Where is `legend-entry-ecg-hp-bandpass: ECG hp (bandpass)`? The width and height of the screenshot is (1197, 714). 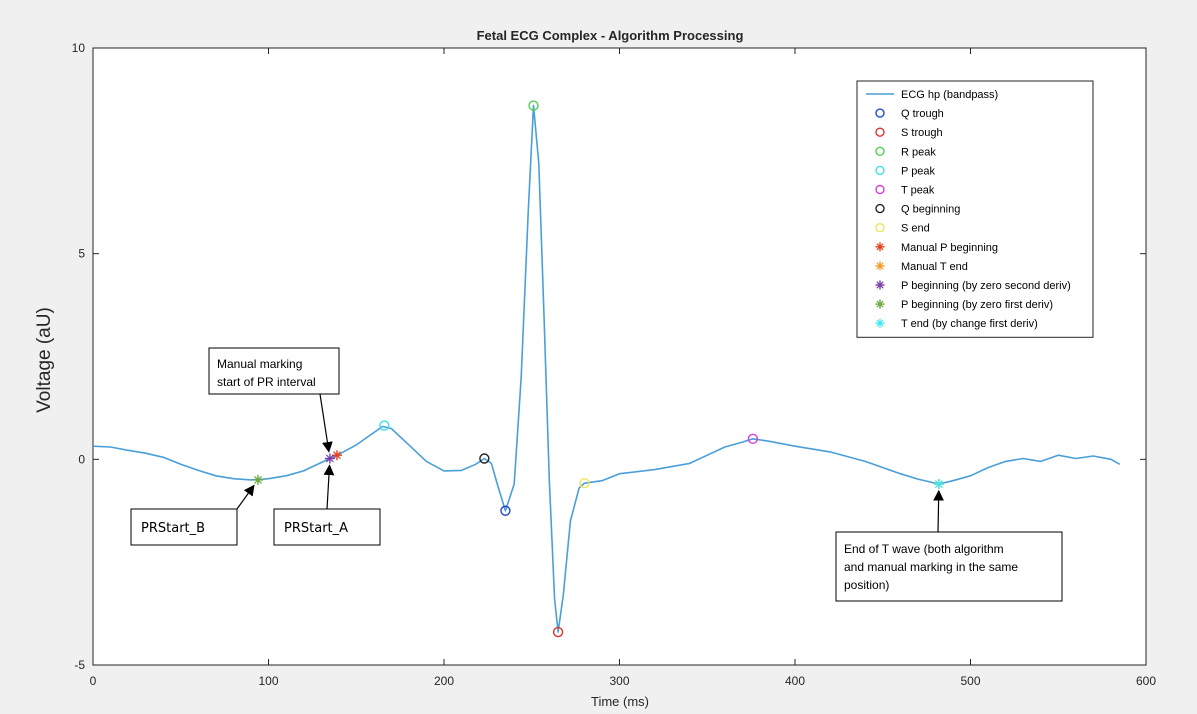
legend-entry-ecg-hp-bandpass: ECG hp (bandpass) is located at coordinates (949, 95).